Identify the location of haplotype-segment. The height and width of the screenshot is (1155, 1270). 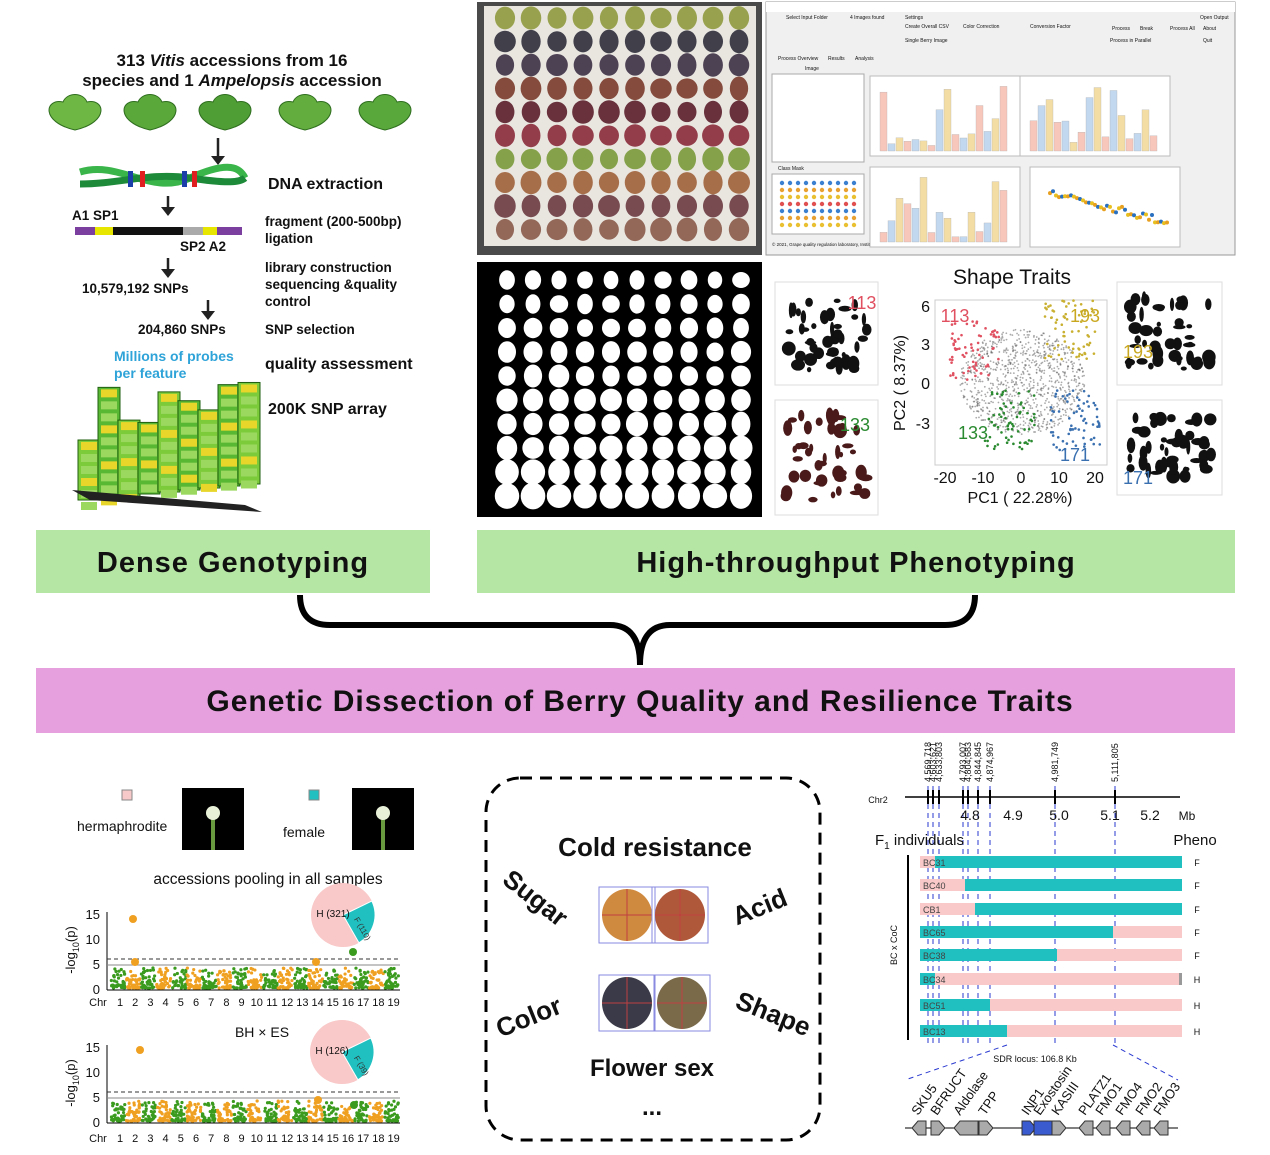
(1057, 979).